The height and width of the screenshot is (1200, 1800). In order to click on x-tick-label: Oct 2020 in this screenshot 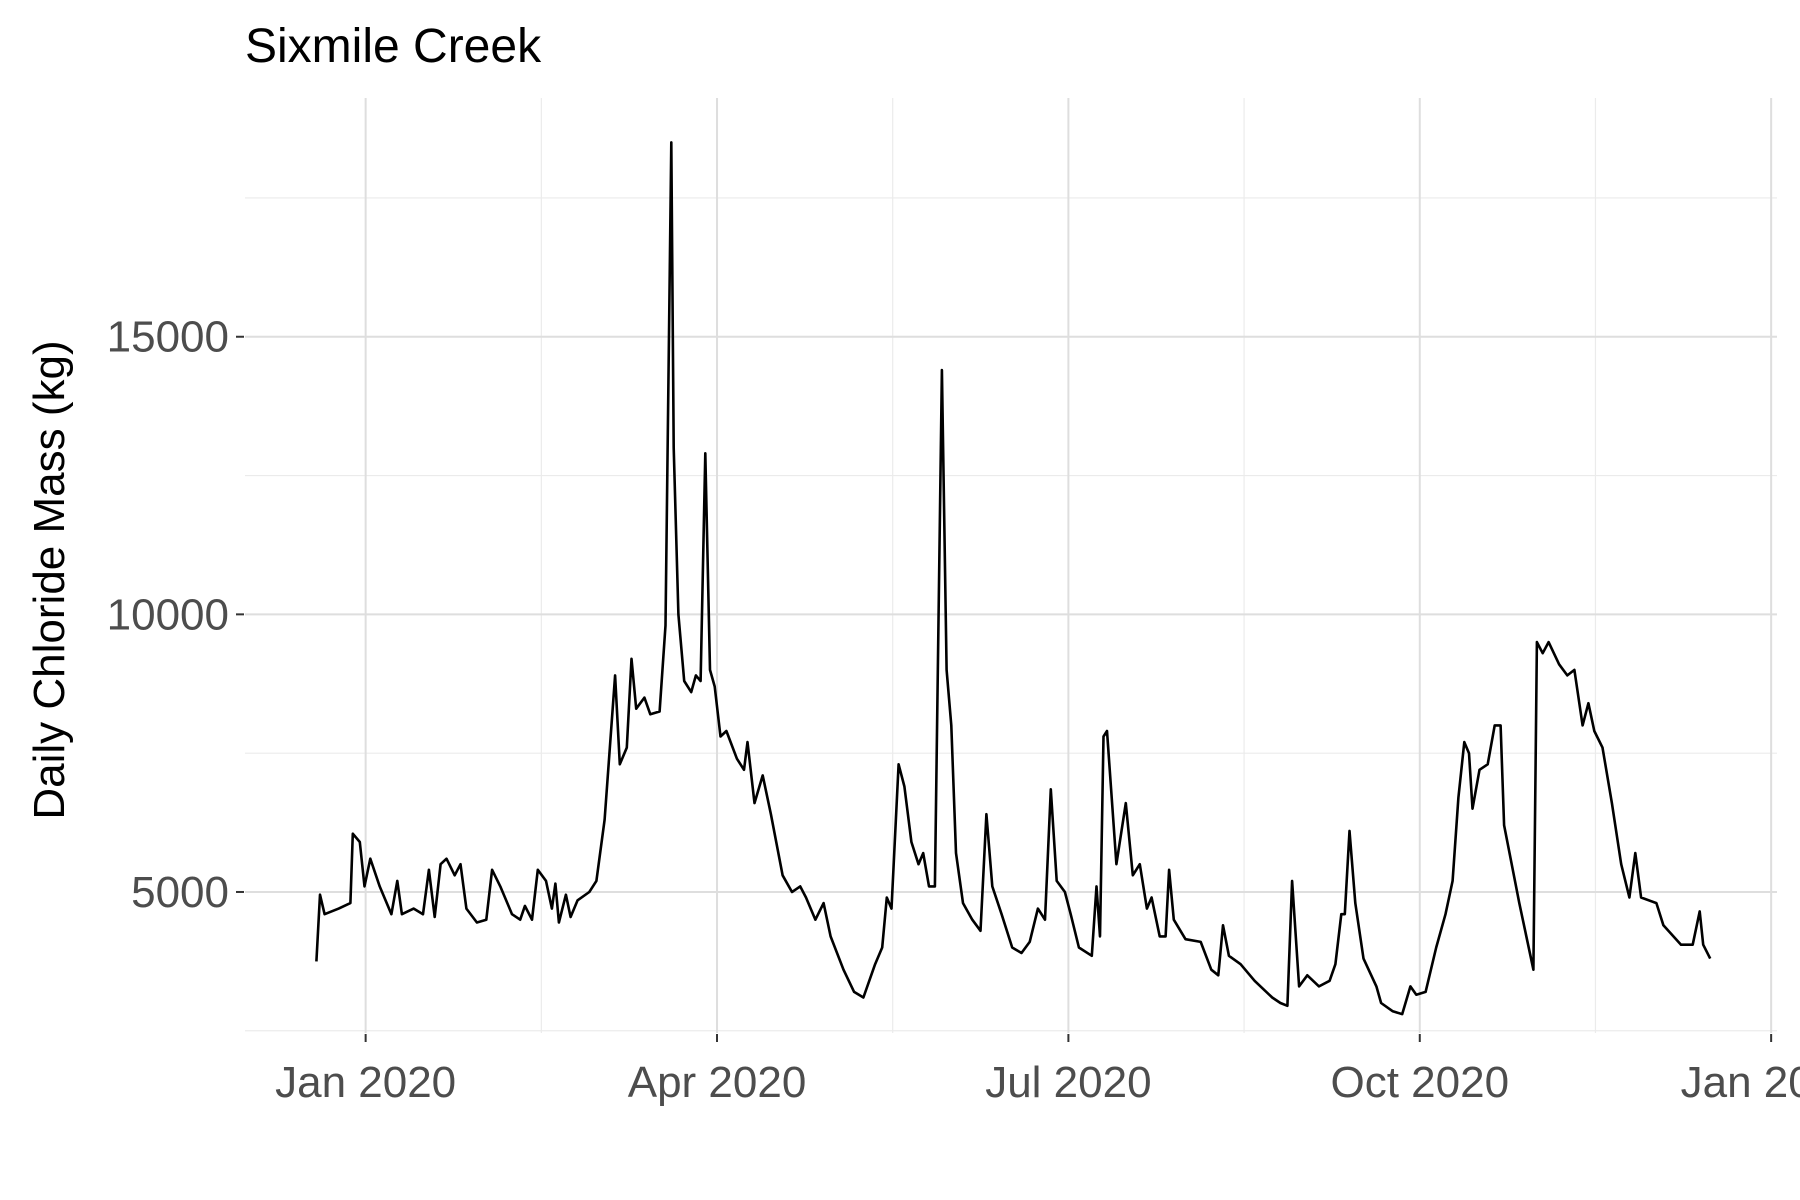, I will do `click(1419, 1082)`.